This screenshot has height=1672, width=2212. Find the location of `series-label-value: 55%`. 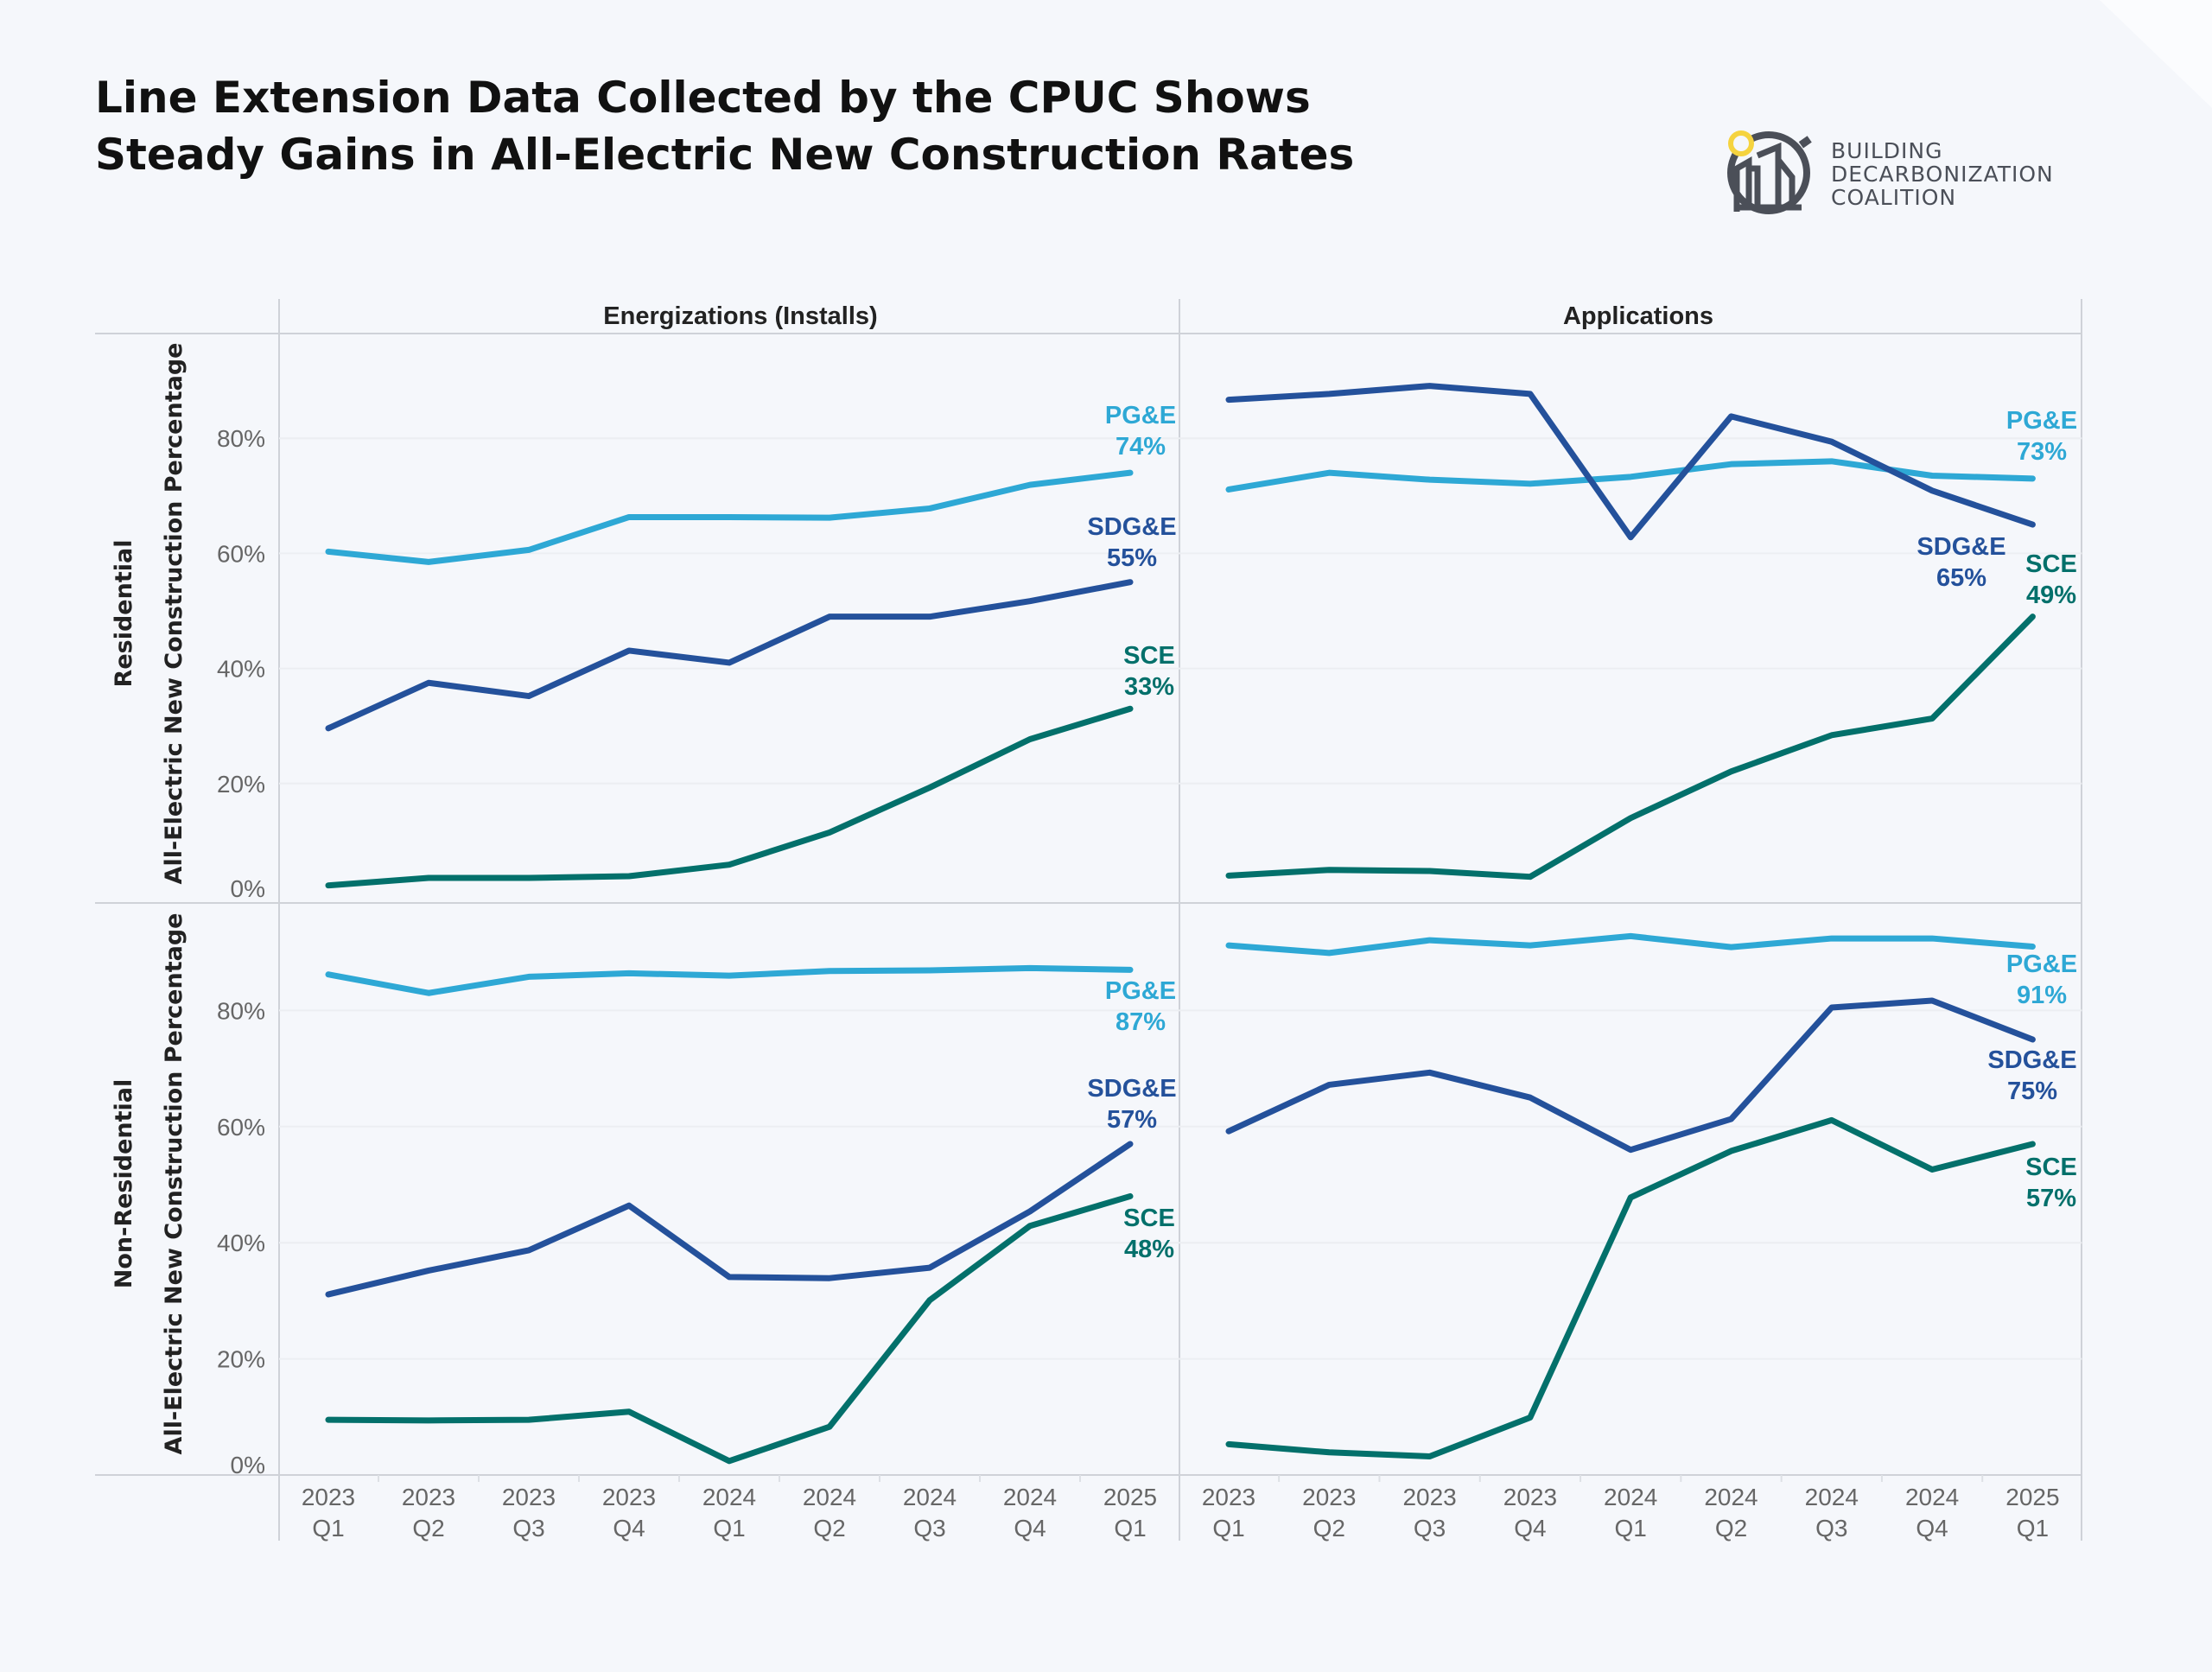

series-label-value: 55% is located at coordinates (1132, 558).